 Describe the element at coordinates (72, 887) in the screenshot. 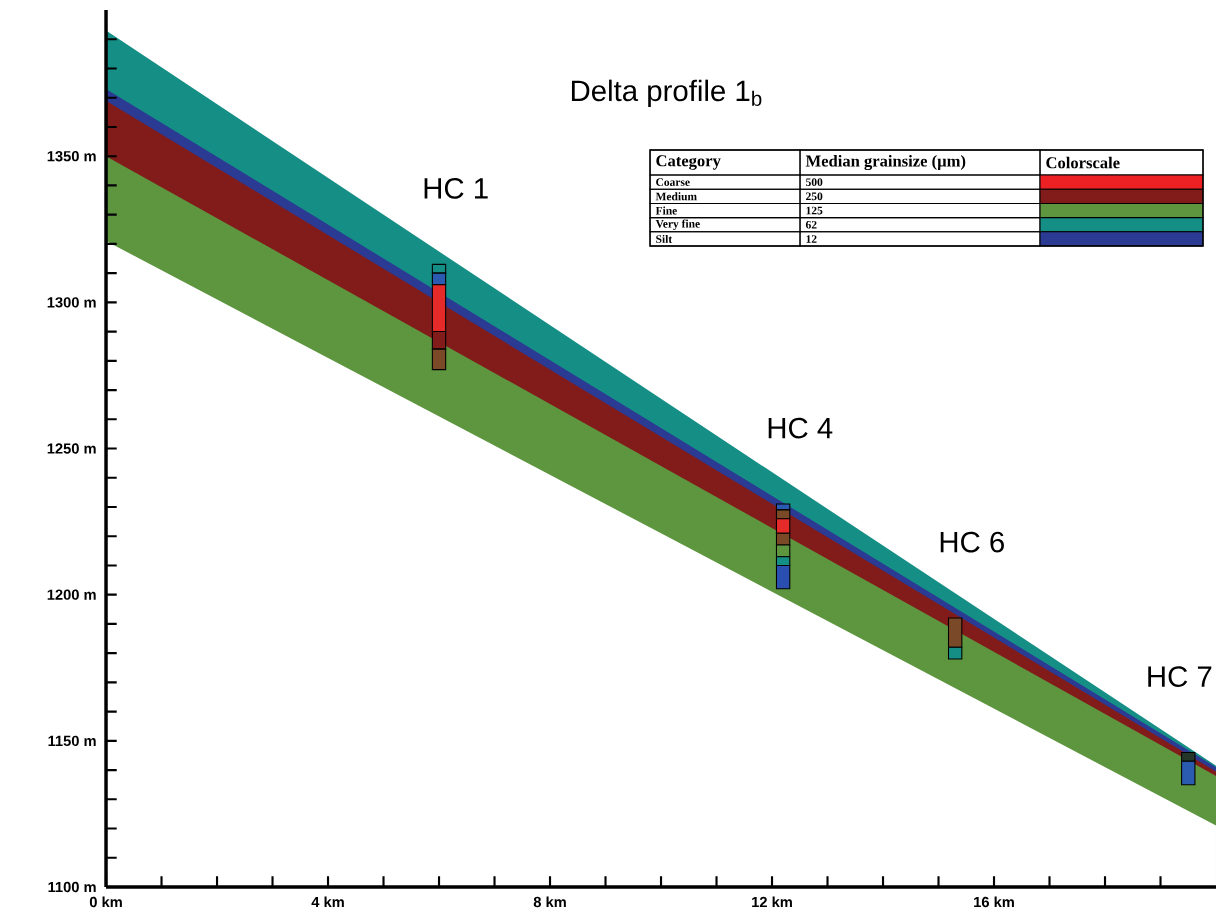

I see `y-tick-label: 1100 m` at that location.